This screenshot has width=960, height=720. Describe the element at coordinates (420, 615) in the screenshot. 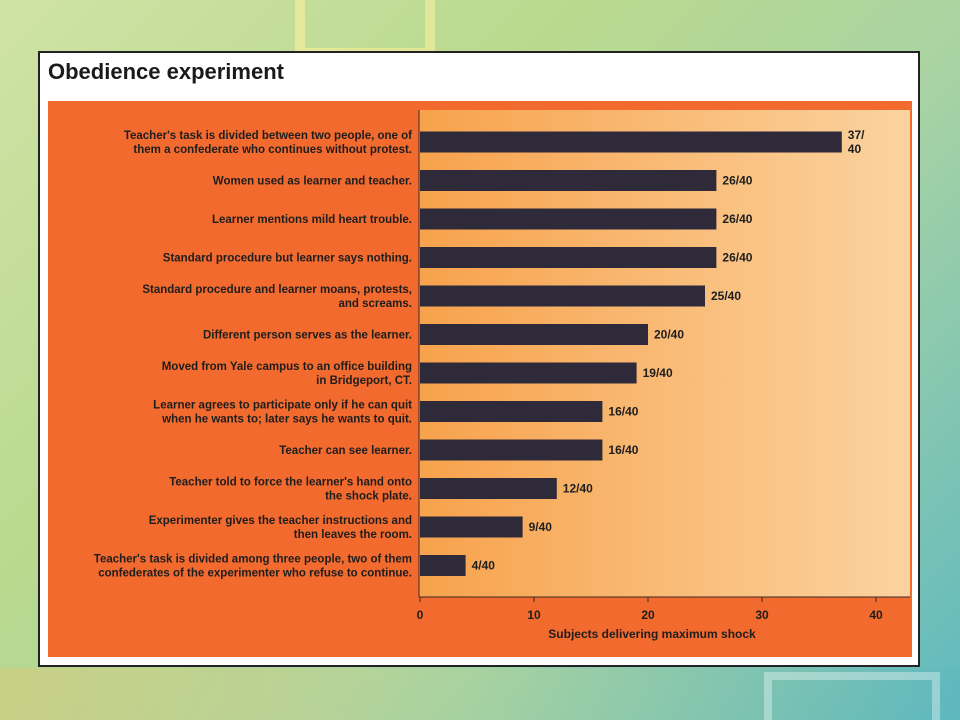

I see `x-tick-label: 0` at that location.